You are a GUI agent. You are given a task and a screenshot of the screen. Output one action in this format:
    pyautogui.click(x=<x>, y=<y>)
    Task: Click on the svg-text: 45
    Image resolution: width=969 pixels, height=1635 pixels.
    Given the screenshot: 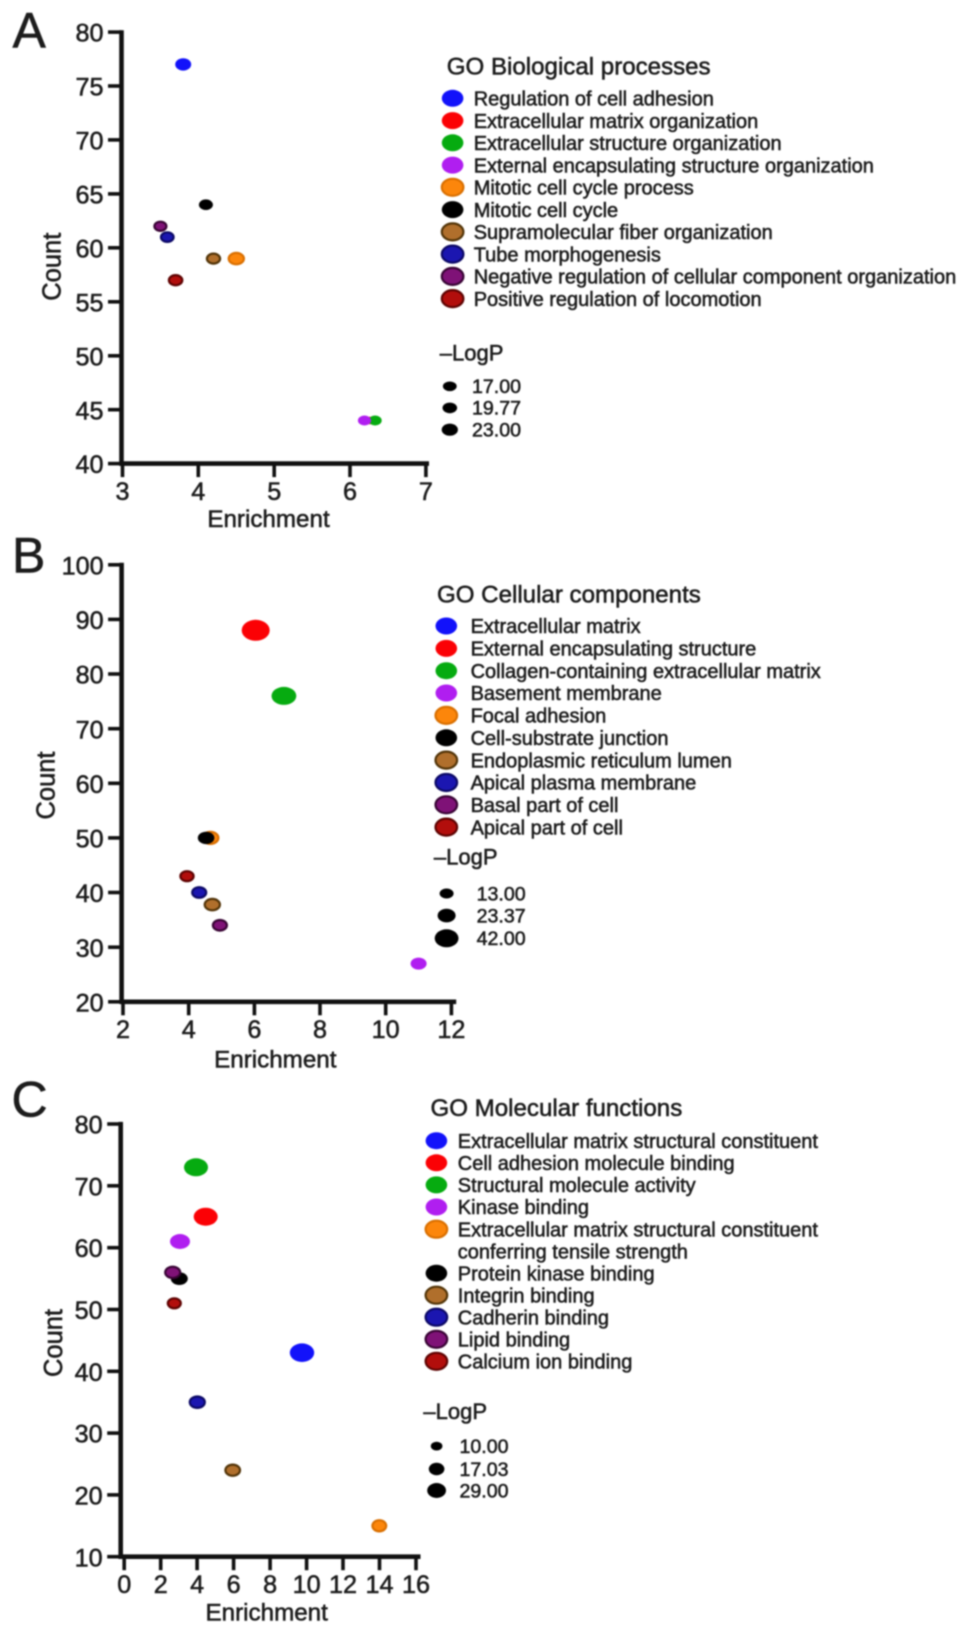 What is the action you would take?
    pyautogui.click(x=89, y=411)
    